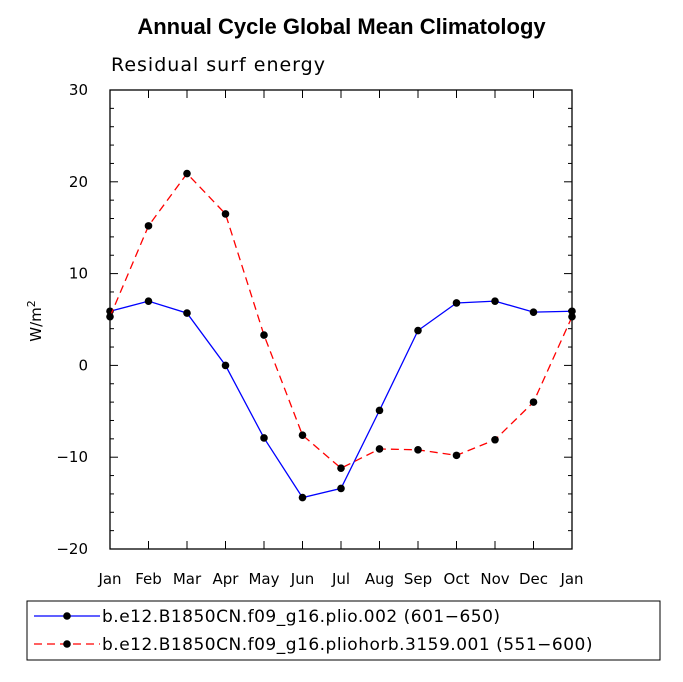  Describe the element at coordinates (533, 579) in the screenshot. I see `x-tick-label: Dec` at that location.